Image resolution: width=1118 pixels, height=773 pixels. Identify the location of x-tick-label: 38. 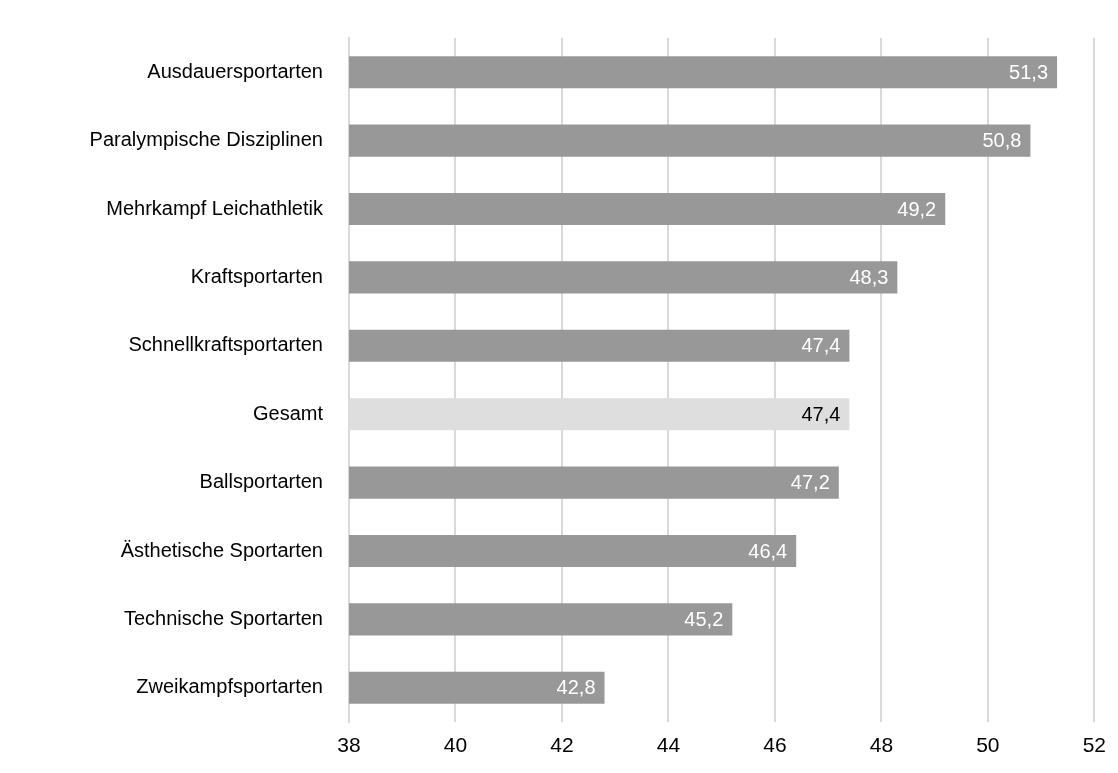
(349, 745).